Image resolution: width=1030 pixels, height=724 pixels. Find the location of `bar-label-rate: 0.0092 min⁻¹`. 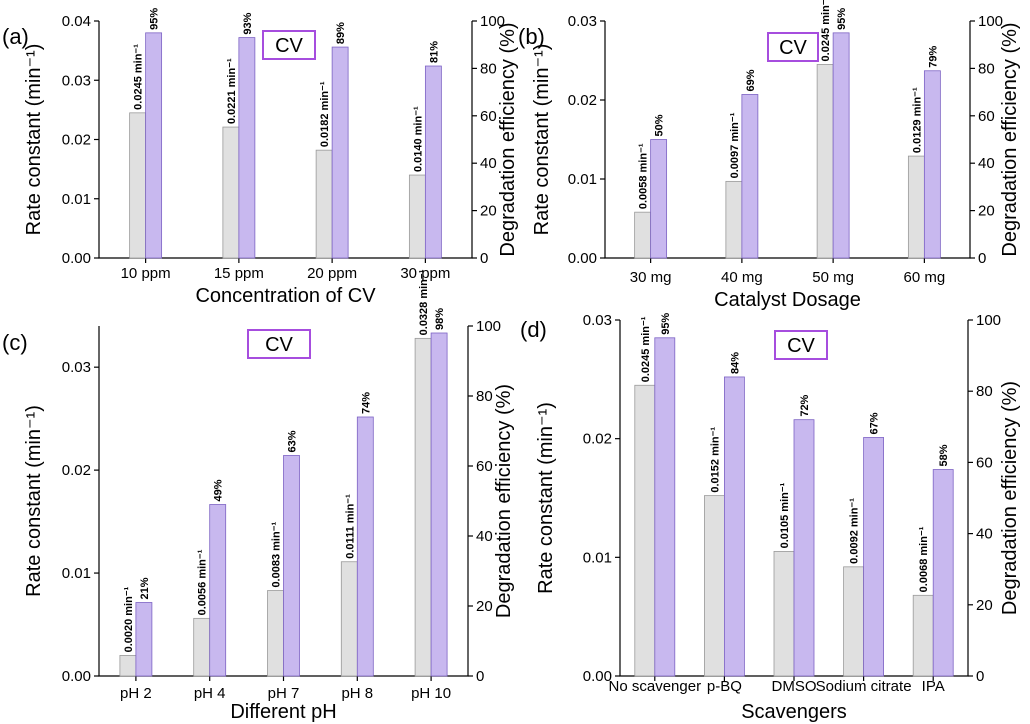

bar-label-rate: 0.0092 min⁻¹ is located at coordinates (855, 531).